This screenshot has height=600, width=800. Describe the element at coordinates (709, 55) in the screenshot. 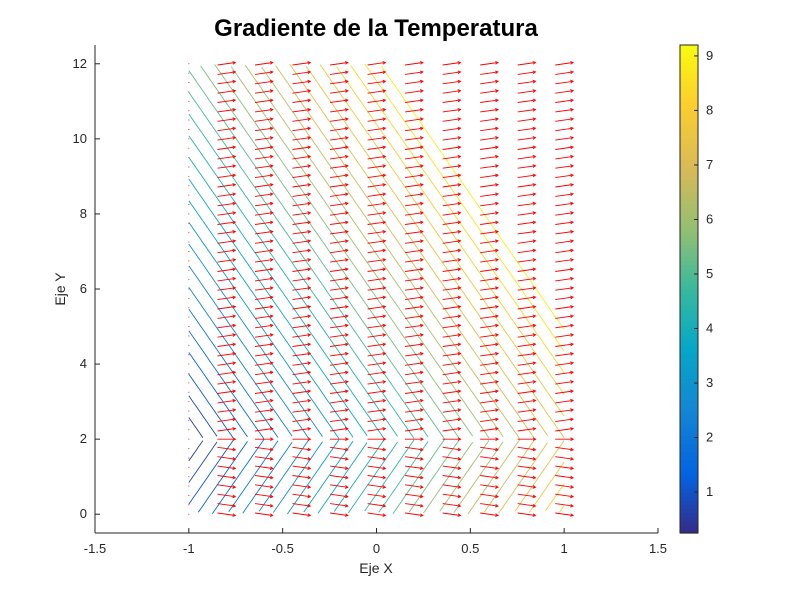

I see `colorbar-tick-label: 9` at that location.